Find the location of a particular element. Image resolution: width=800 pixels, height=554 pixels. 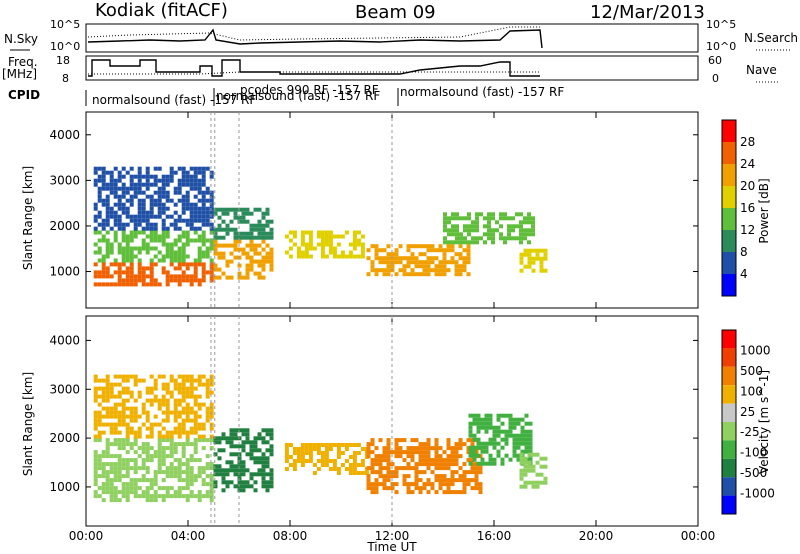

y-tick-label: 3000 is located at coordinates (64, 180).